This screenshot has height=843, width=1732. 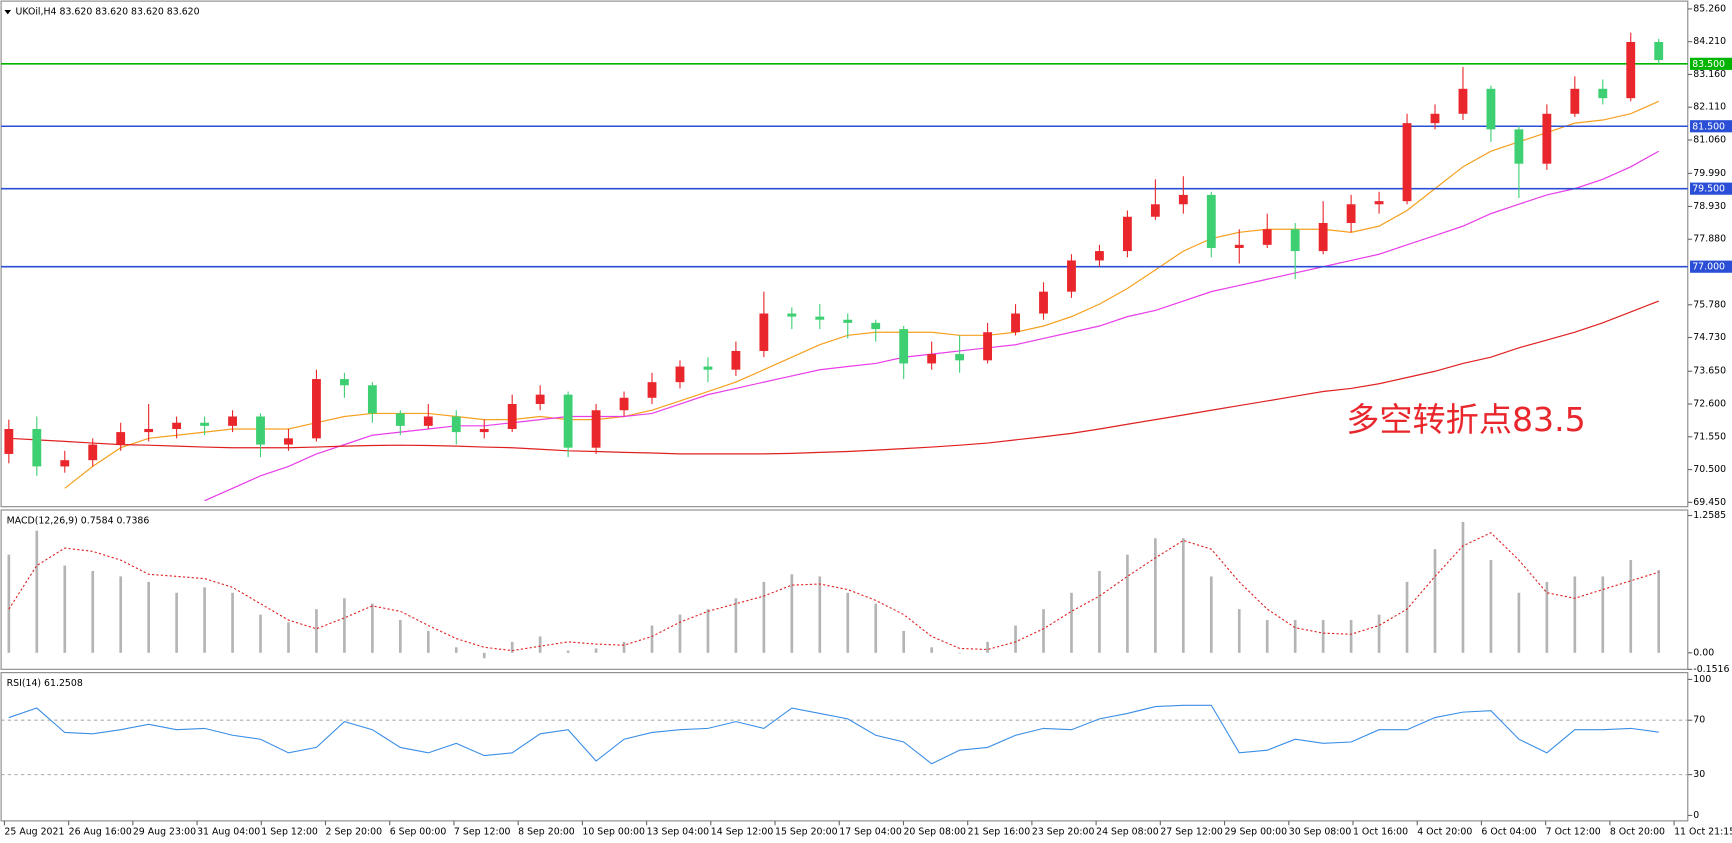 I want to click on x-tick-label: 7 Oct 12:00, so click(x=1573, y=831).